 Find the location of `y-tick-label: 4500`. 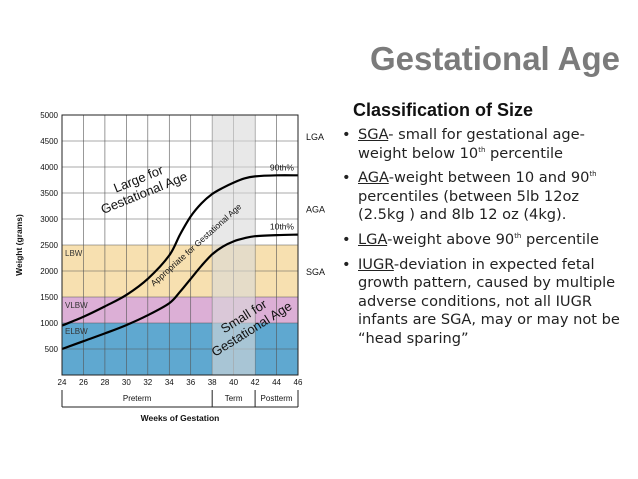

y-tick-label: 4500 is located at coordinates (49, 141).